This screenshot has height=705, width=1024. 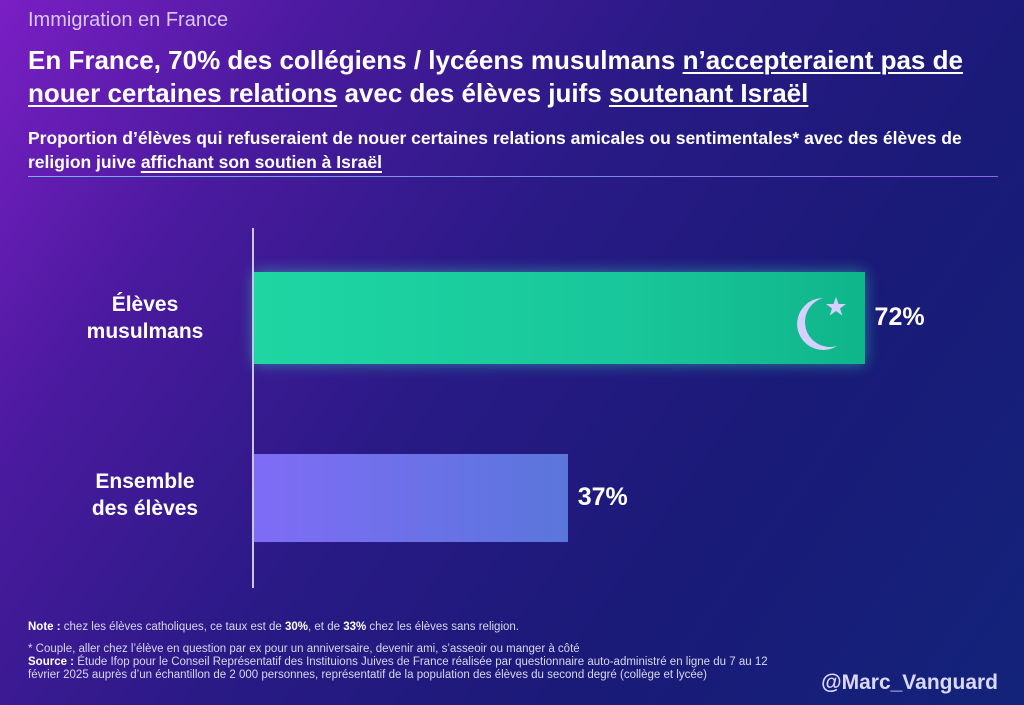 I want to click on note-text-3: chez les élèves sans religion., so click(x=442, y=627).